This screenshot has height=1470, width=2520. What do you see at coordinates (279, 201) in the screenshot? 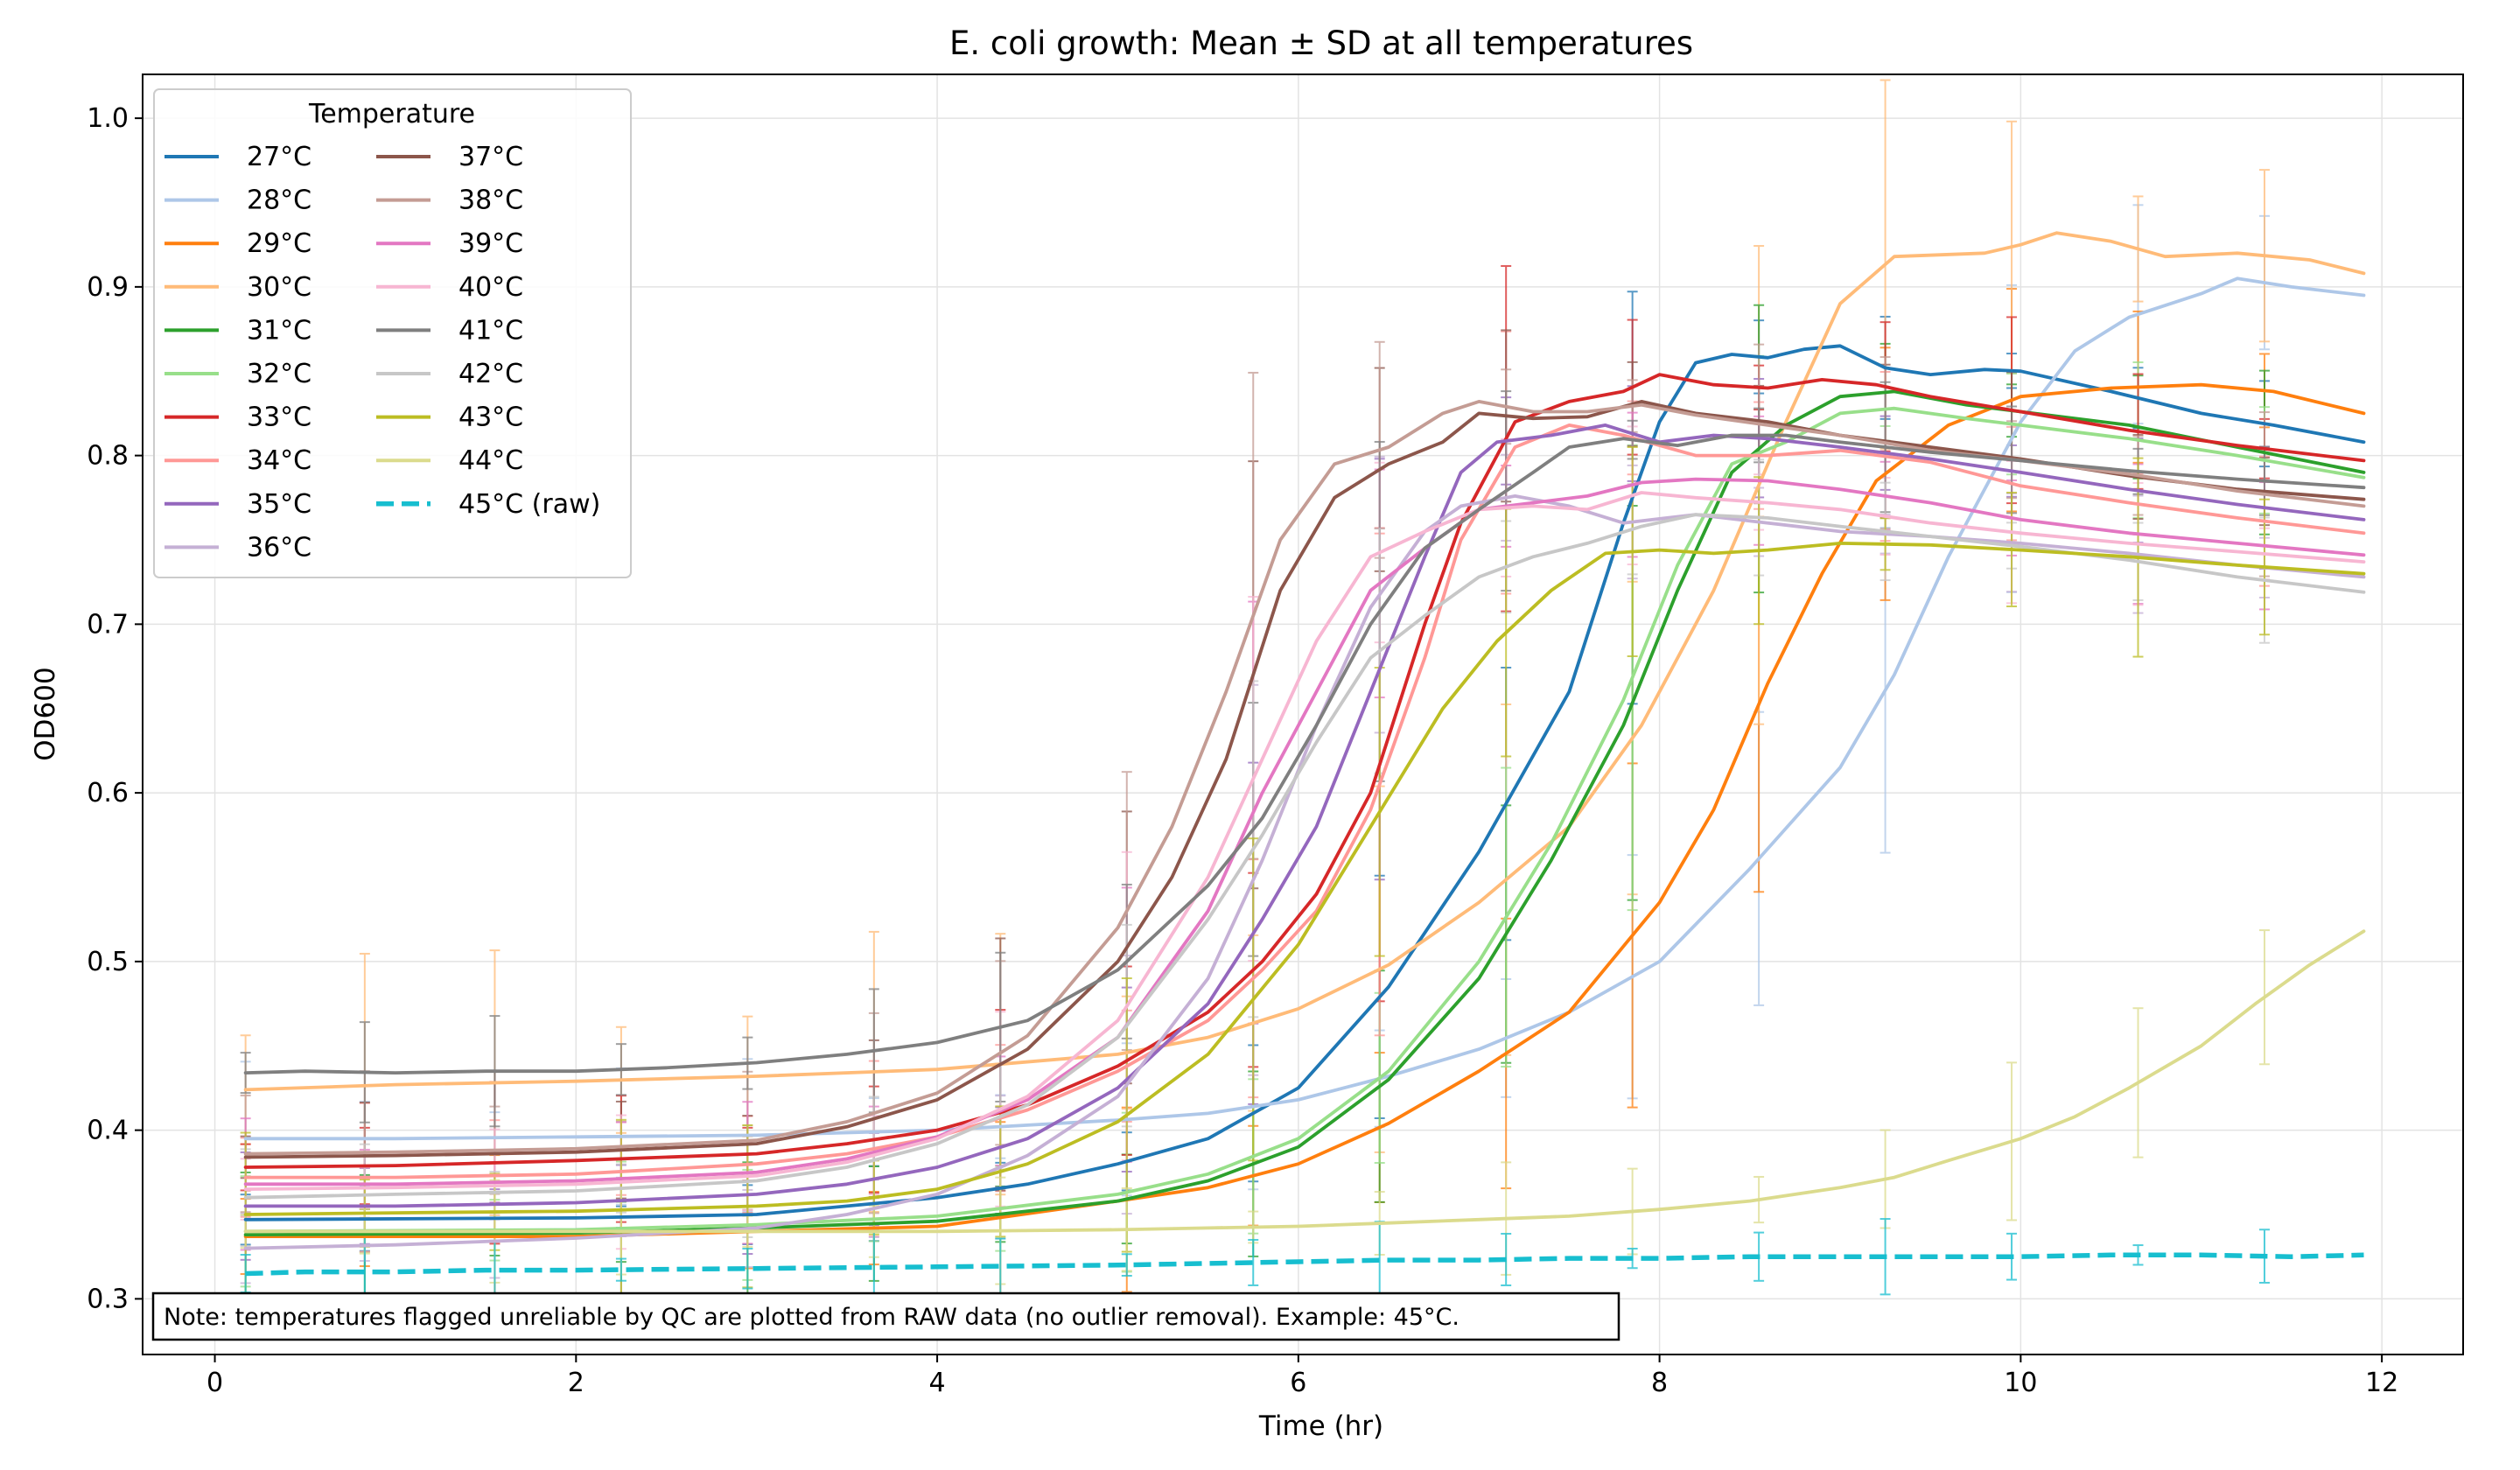
I see `legend-label: 28°C` at bounding box center [279, 201].